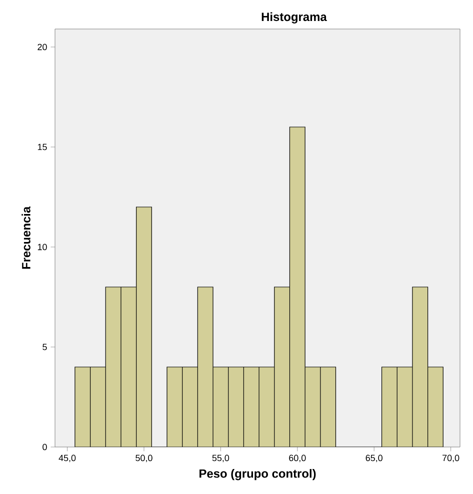 The height and width of the screenshot is (494, 473). Describe the element at coordinates (258, 474) in the screenshot. I see `x-axis-title: Peso (grupo control)` at that location.